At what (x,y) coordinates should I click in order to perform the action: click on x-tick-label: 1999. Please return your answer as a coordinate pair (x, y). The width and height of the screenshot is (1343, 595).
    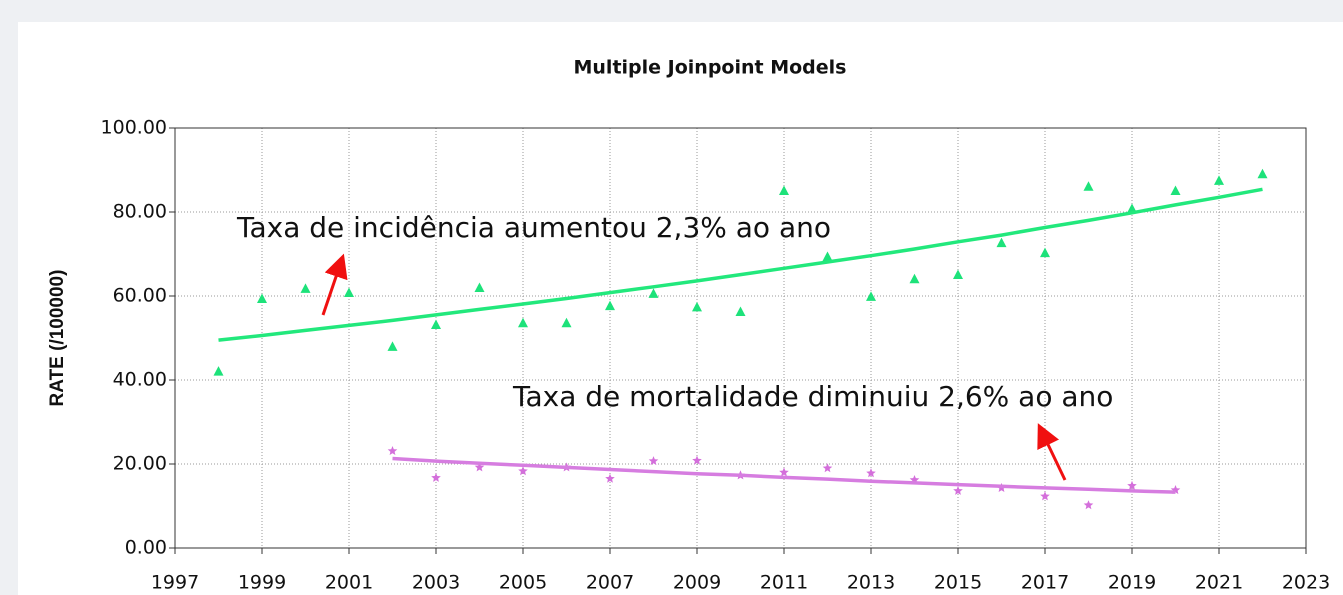
    Looking at the image, I should click on (262, 583).